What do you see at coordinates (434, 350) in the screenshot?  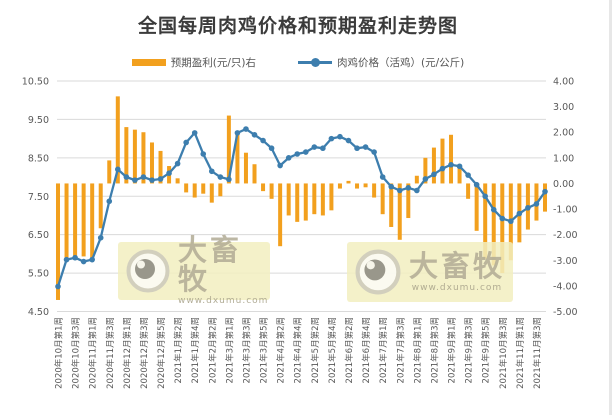 I see `x-tick-label: 2021年8月第3周` at bounding box center [434, 350].